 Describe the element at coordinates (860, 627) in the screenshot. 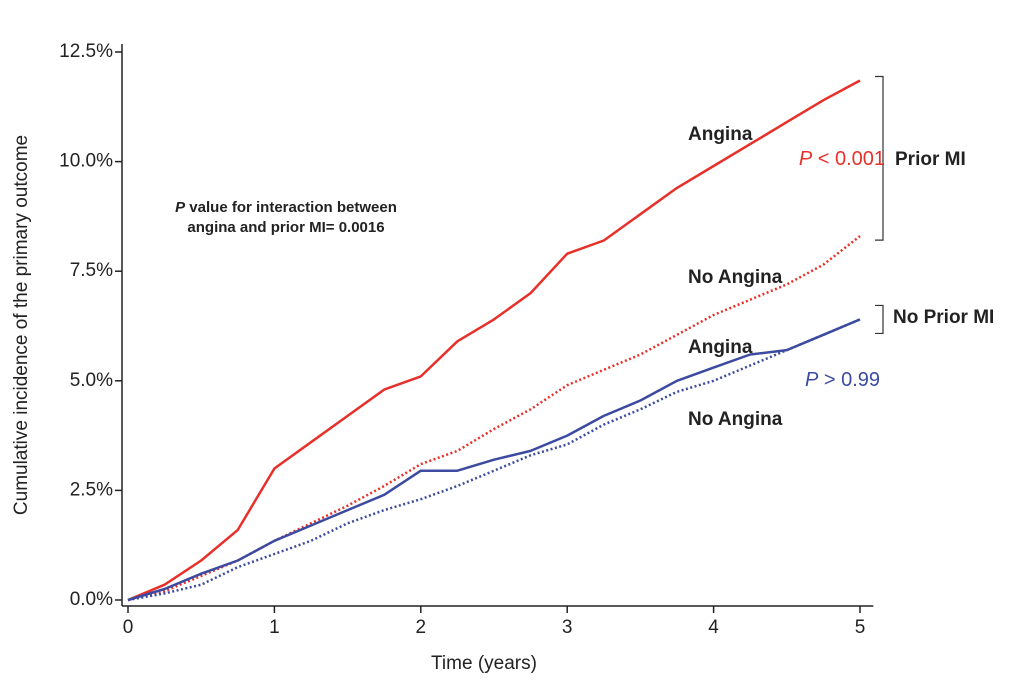

I see `x-tick-label: 5` at that location.